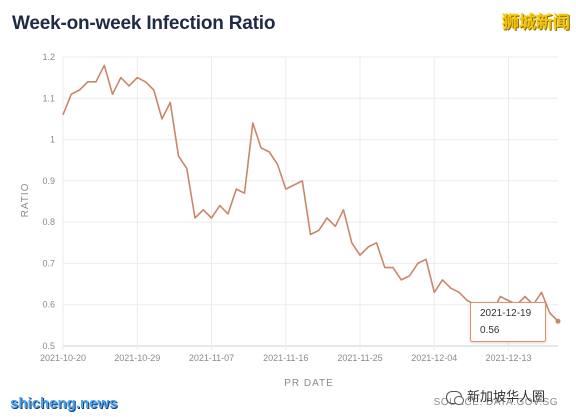 This screenshot has width=576, height=417. I want to click on x-tick-label: 2021-10-29, so click(137, 358).